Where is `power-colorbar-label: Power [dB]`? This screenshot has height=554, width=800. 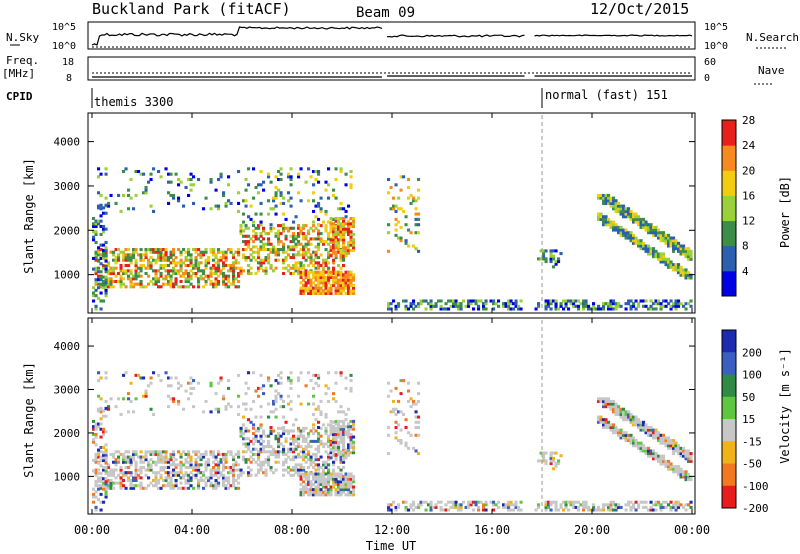
power-colorbar-label: Power [dB] is located at coordinates (785, 212).